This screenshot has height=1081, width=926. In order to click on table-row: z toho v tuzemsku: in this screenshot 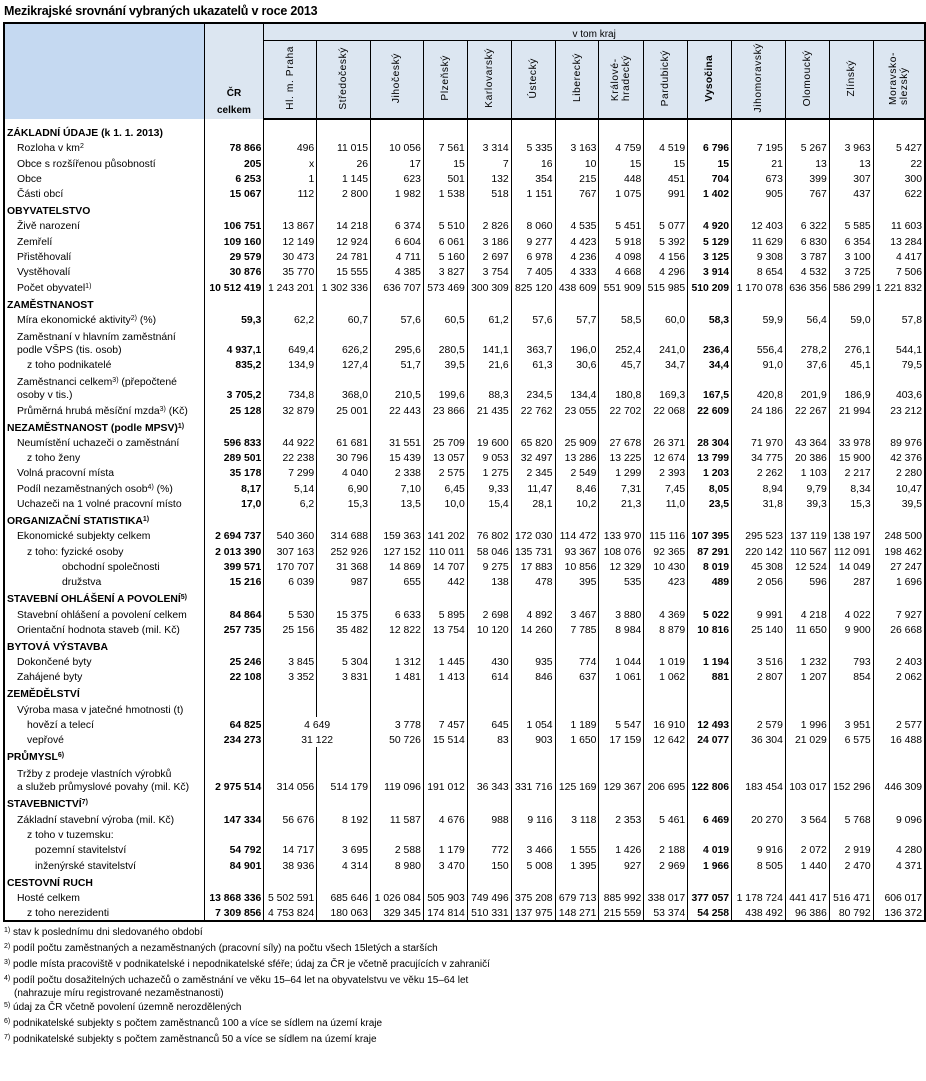, I will do `click(464, 834)`.